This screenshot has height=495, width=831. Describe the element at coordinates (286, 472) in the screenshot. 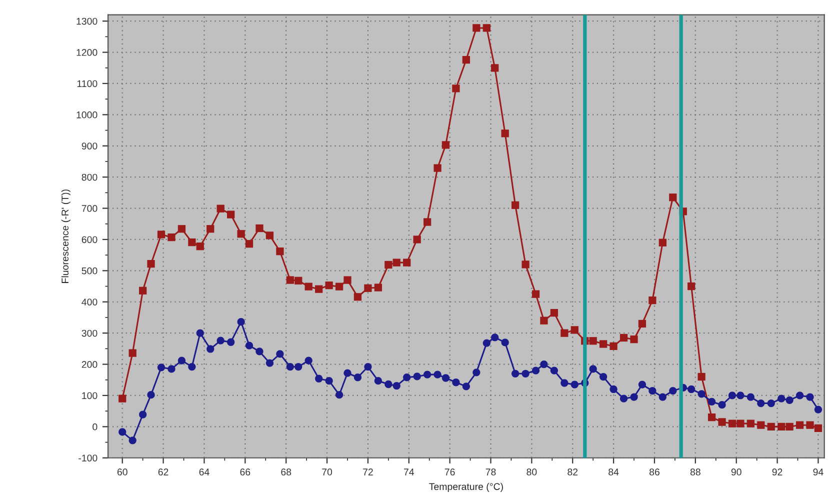

I see `x-tick-label: 68` at that location.